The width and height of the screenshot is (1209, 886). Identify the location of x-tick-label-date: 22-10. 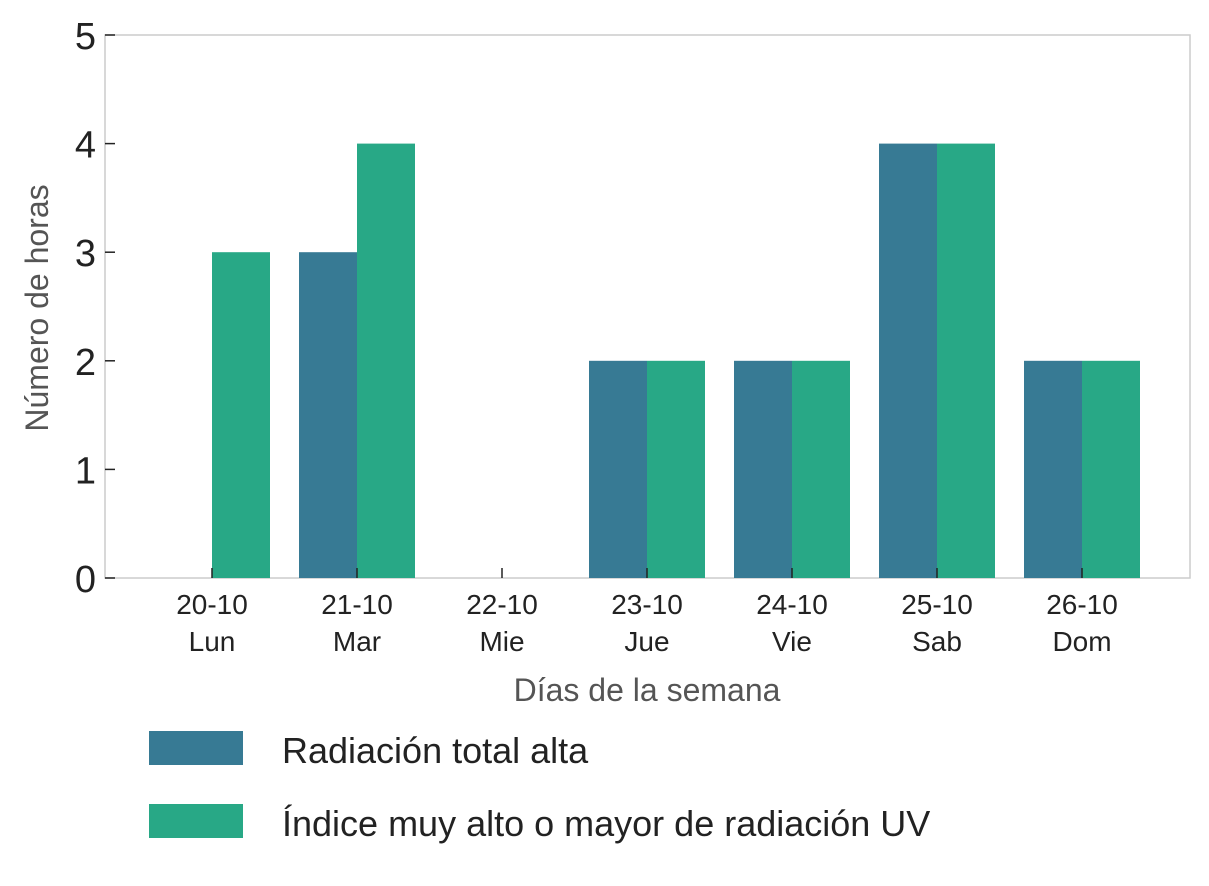
(502, 604).